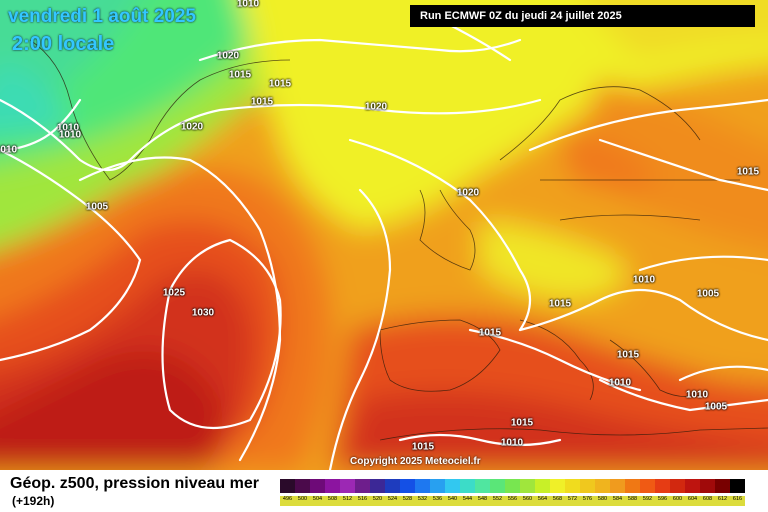 The height and width of the screenshot is (512, 768). Describe the element at coordinates (677, 501) in the screenshot. I see `legend-tick: 600` at that location.